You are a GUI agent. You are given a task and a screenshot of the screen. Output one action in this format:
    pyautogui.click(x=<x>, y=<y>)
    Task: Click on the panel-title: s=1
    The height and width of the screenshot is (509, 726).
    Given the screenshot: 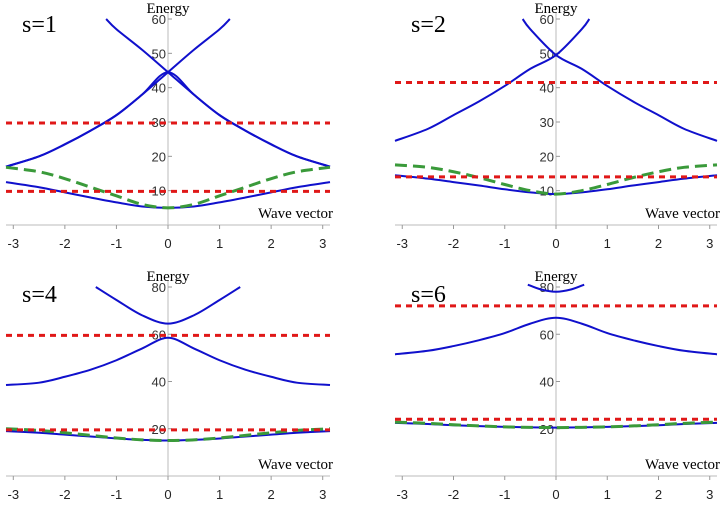 What is the action you would take?
    pyautogui.click(x=39, y=25)
    